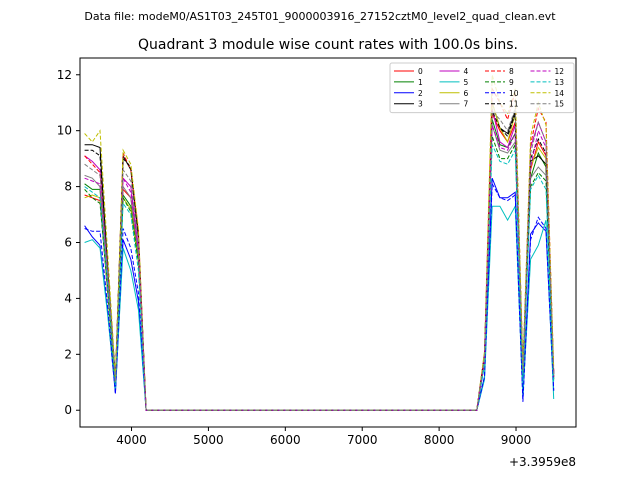  Describe the element at coordinates (466, 93) in the screenshot. I see `legend-label-6: 6` at that location.